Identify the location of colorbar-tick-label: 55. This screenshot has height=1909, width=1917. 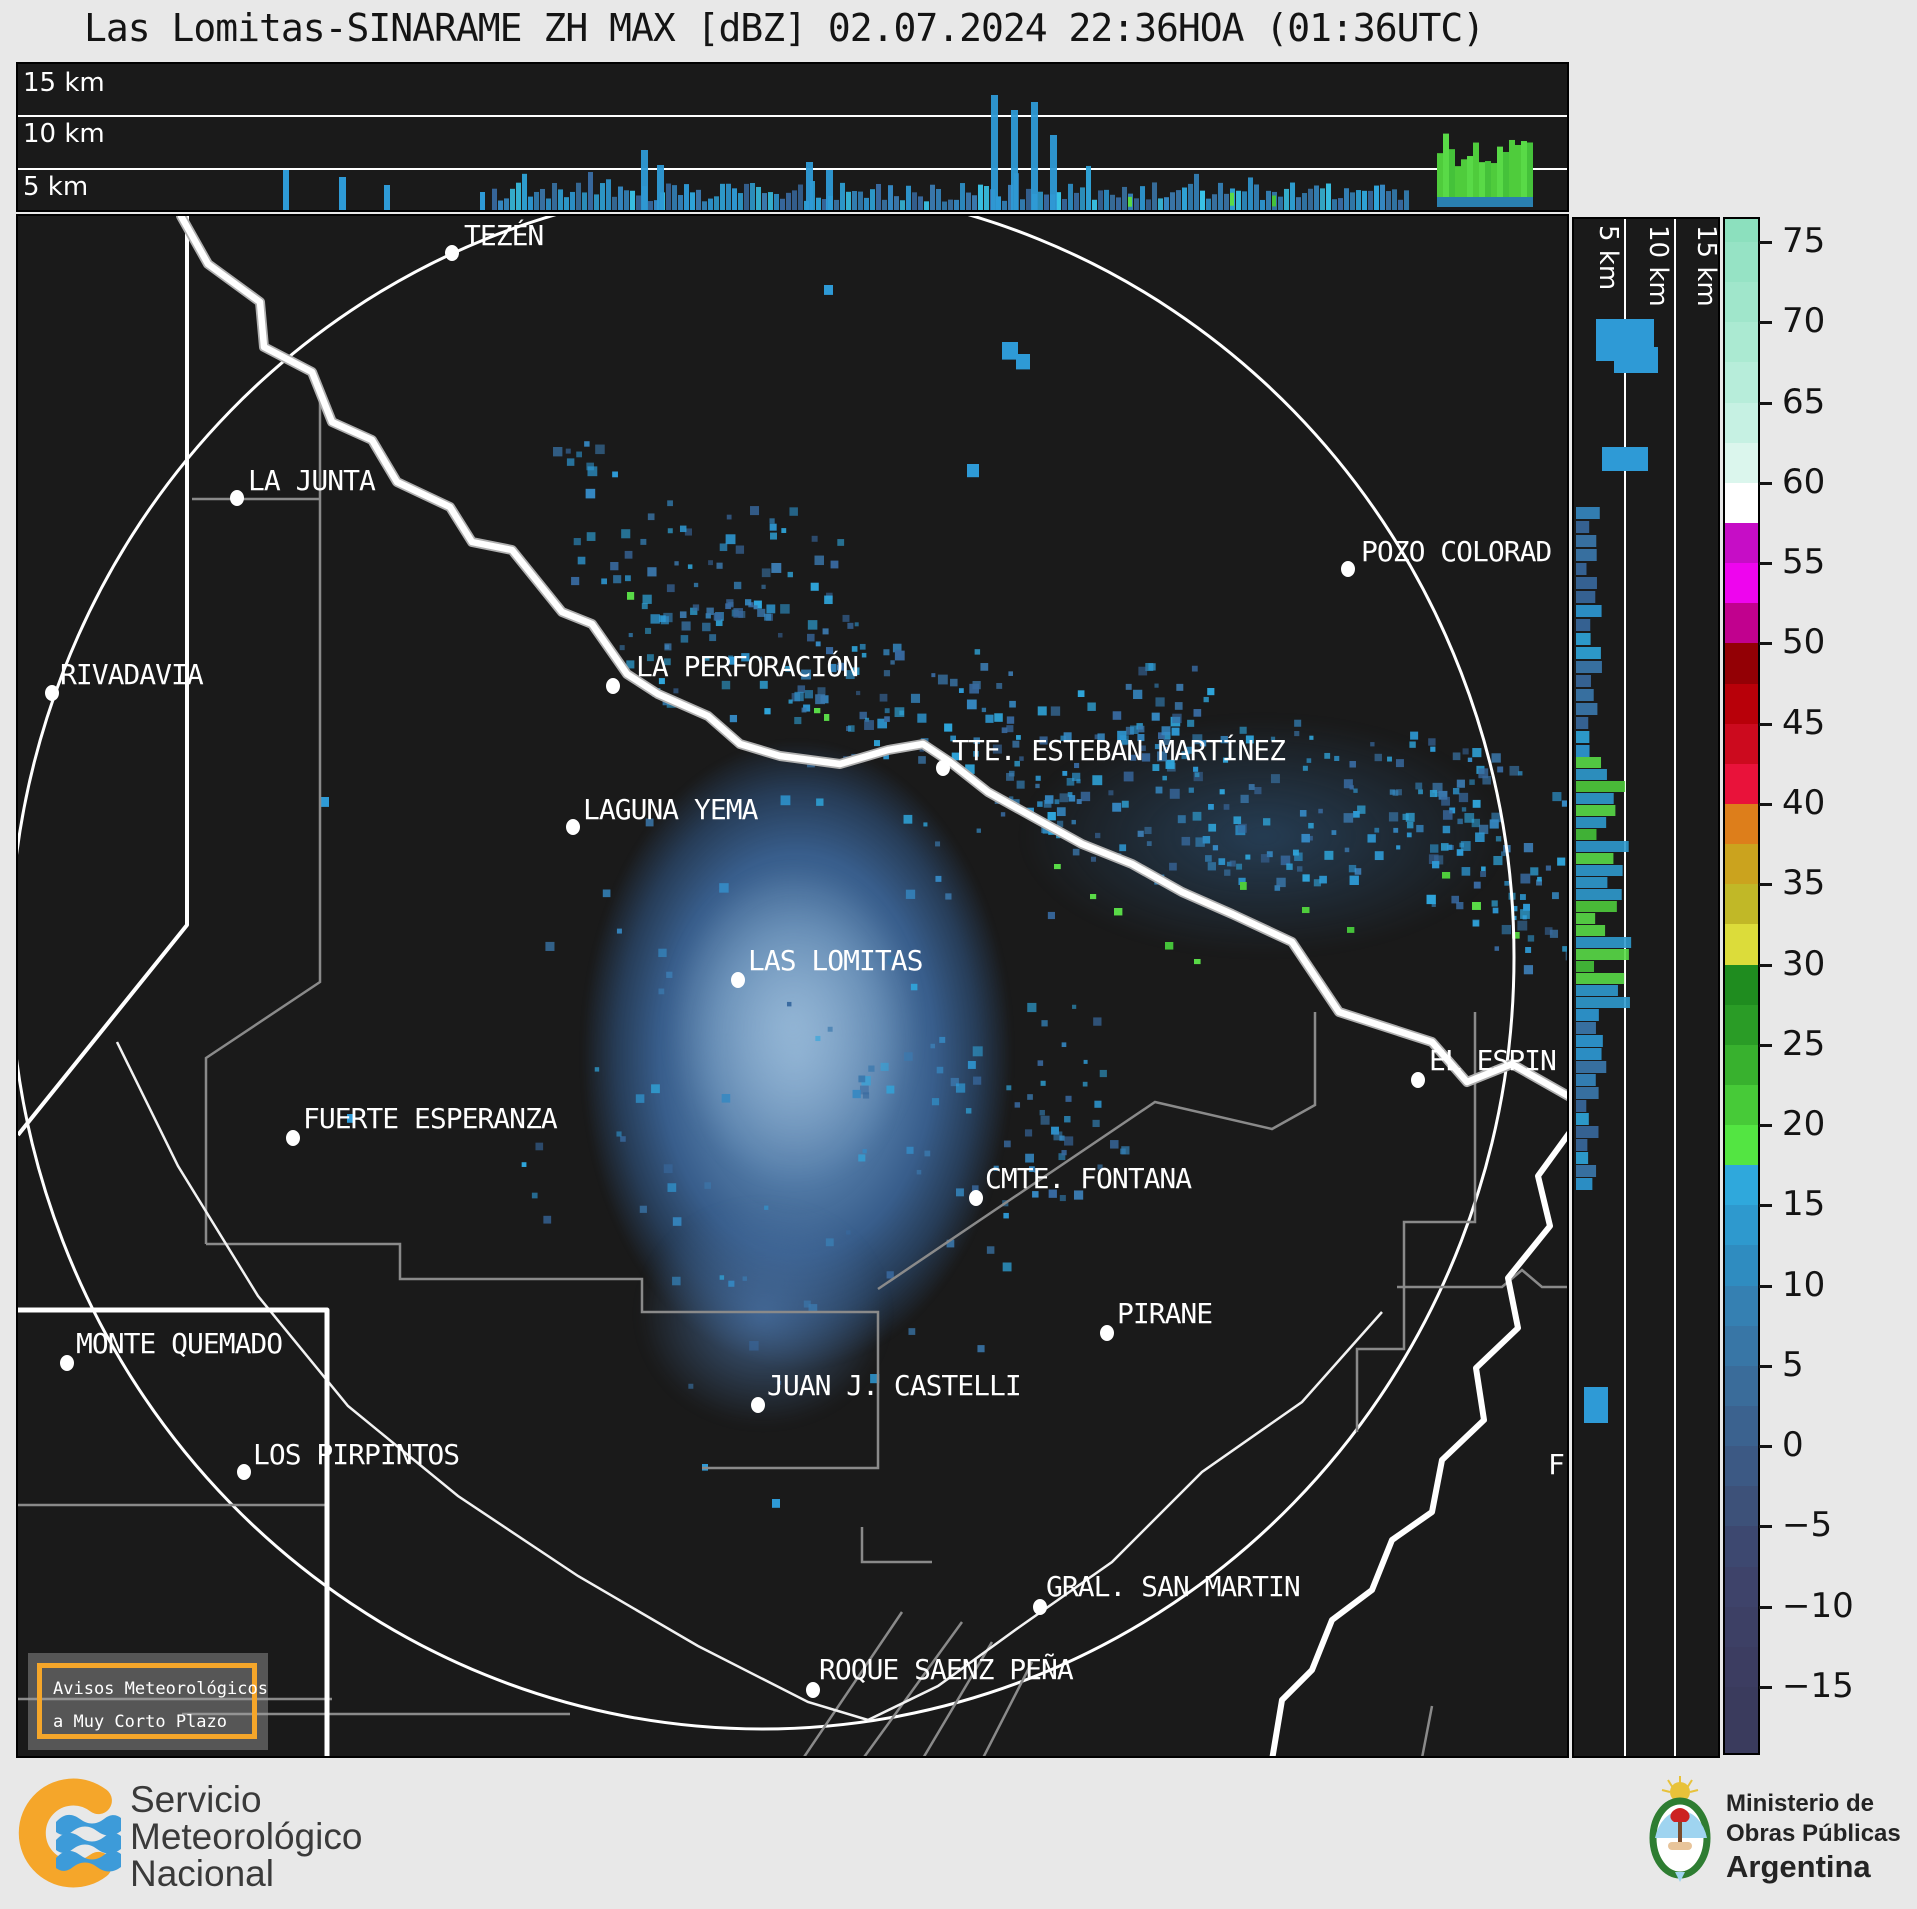
(1804, 562).